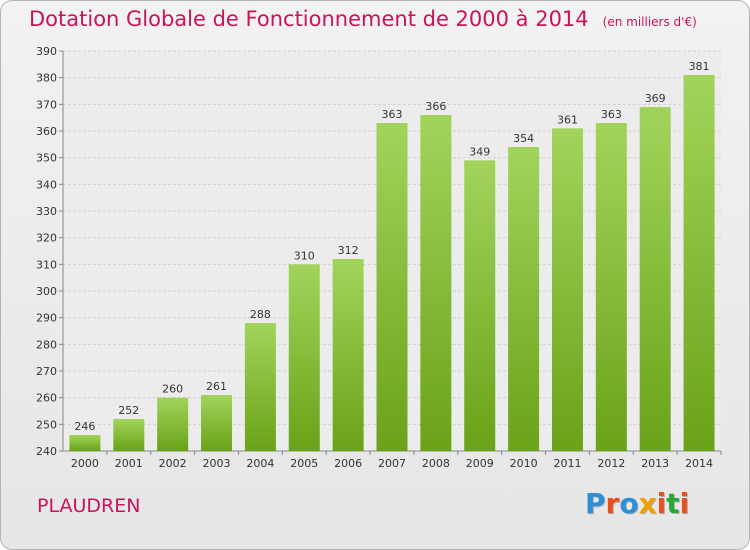 The width and height of the screenshot is (750, 550). What do you see at coordinates (480, 463) in the screenshot?
I see `x-tick-label: 2009` at bounding box center [480, 463].